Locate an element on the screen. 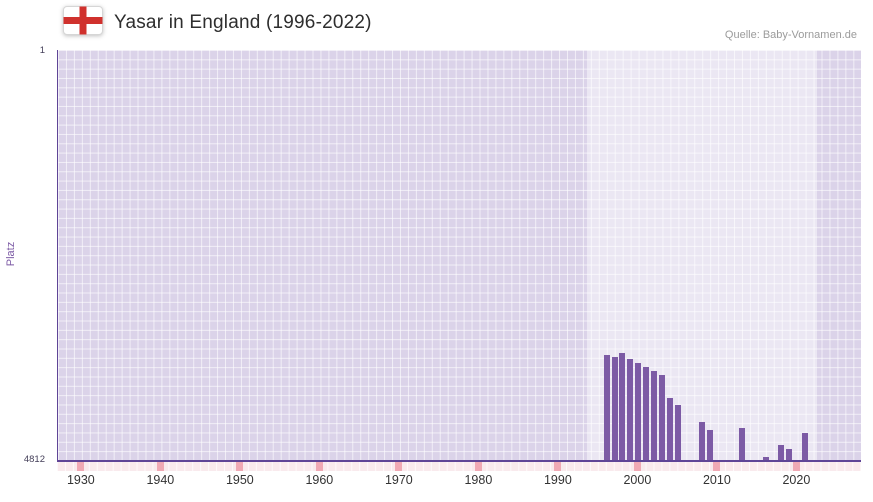  x-axis-tick-label: 1940 is located at coordinates (160, 480).